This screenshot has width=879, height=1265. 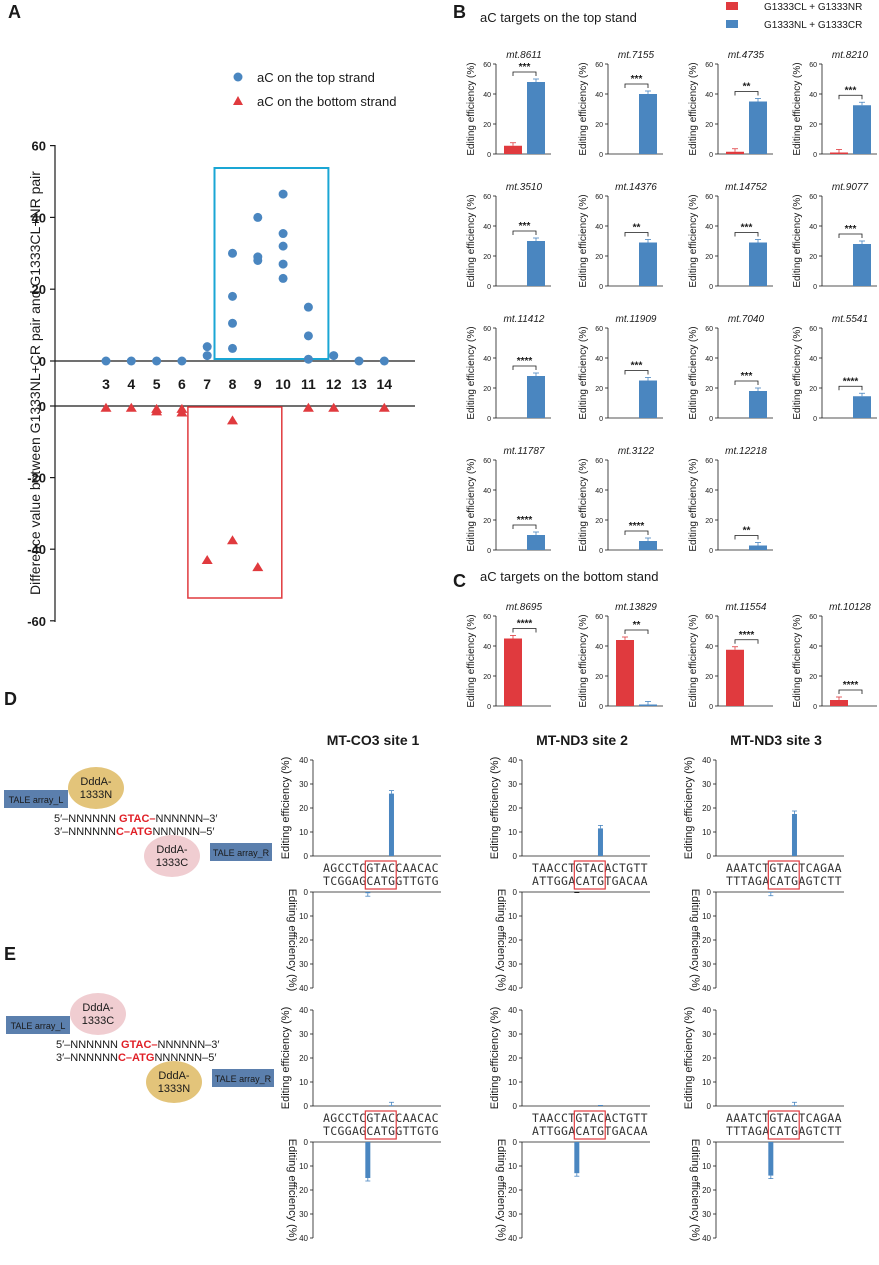 What do you see at coordinates (746, 187) in the screenshot?
I see `mini-chart-title: mt.14752` at bounding box center [746, 187].